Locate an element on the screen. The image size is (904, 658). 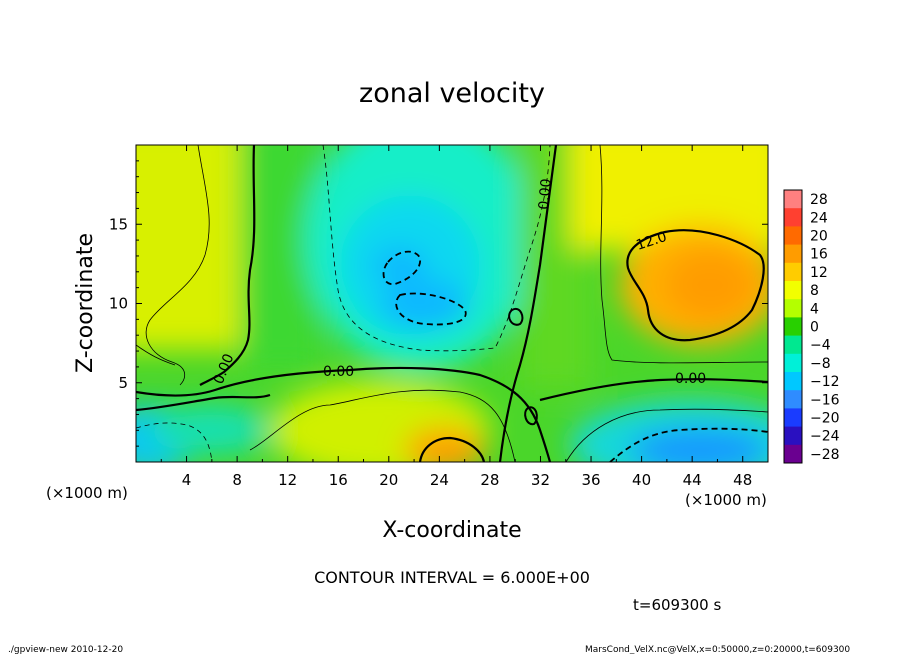
zero-contour-loop-b is located at coordinates (531, 416).